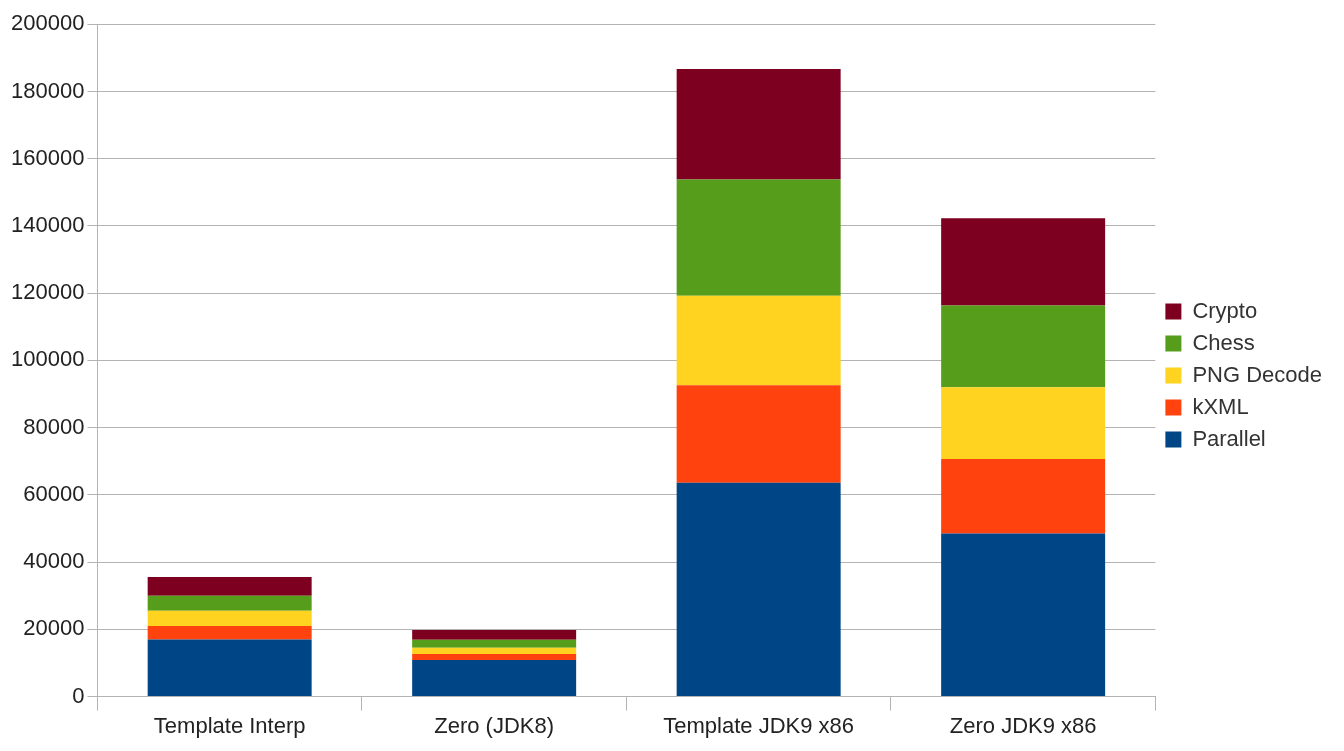  Describe the element at coordinates (494, 725) in the screenshot. I see `x-tick-label: Zero (JDK8)` at that location.